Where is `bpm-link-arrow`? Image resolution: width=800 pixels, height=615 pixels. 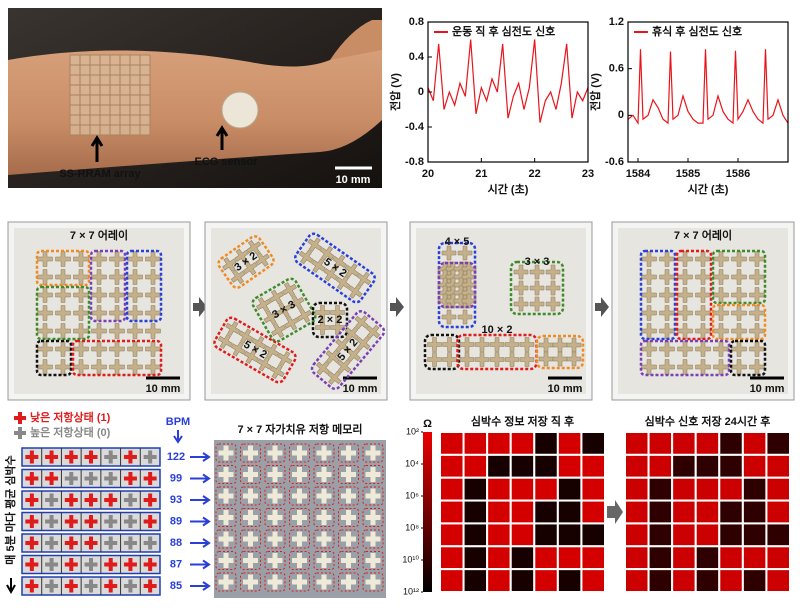
bpm-link-arrow is located at coordinates (200, 500).